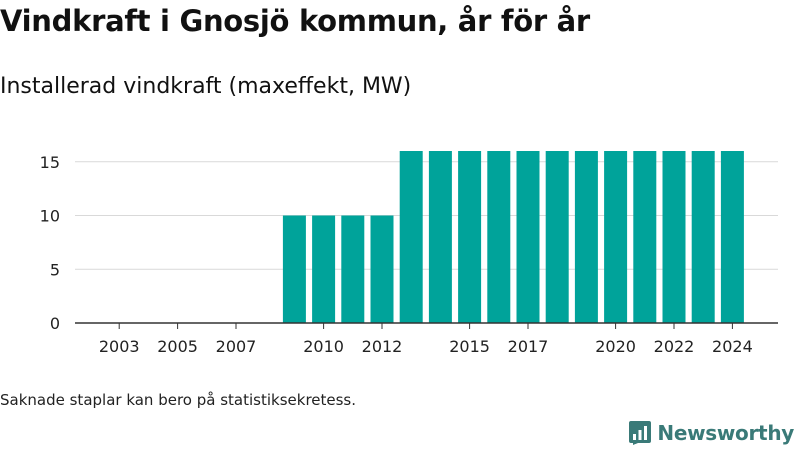 Image resolution: width=800 pixels, height=450 pixels. I want to click on x-tick-label: 2017, so click(528, 346).